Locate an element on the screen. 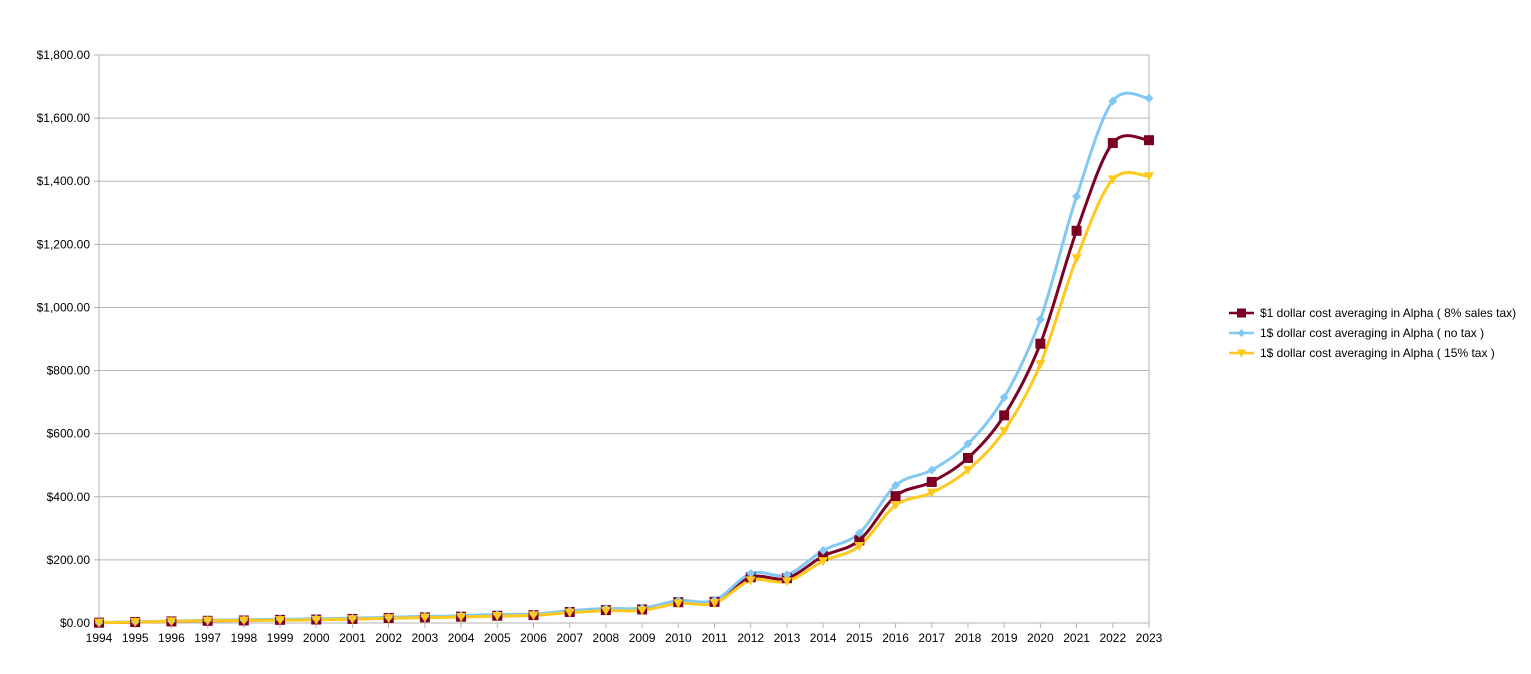 This screenshot has height=674, width=1531. x-tick-label: 2008 is located at coordinates (606, 638).